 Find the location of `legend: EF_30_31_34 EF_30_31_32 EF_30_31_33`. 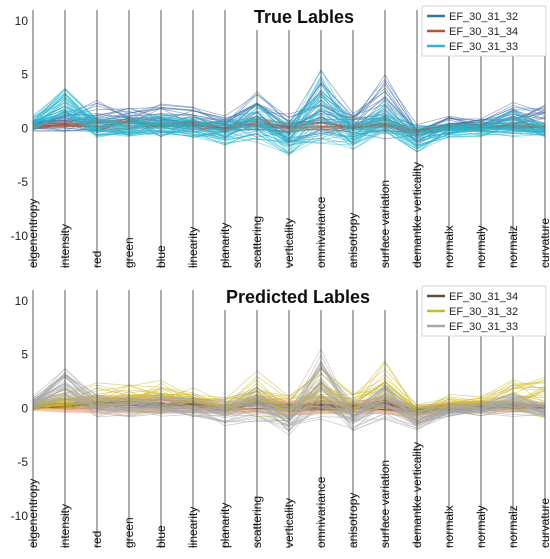

legend: EF_30_31_34 EF_30_31_32 EF_30_31_33 is located at coordinates (484, 311).